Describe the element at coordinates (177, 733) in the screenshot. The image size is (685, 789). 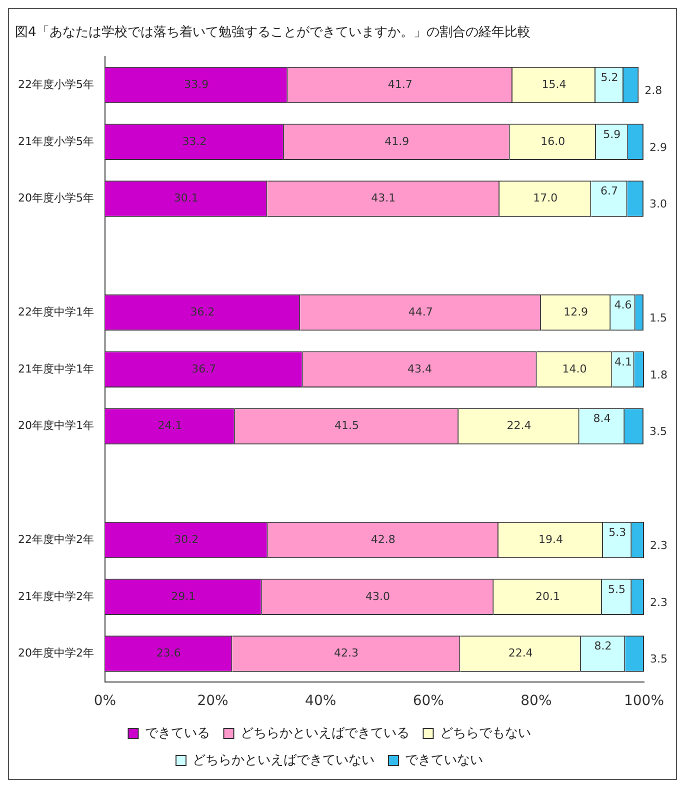
I see `legend-label: できている` at that location.